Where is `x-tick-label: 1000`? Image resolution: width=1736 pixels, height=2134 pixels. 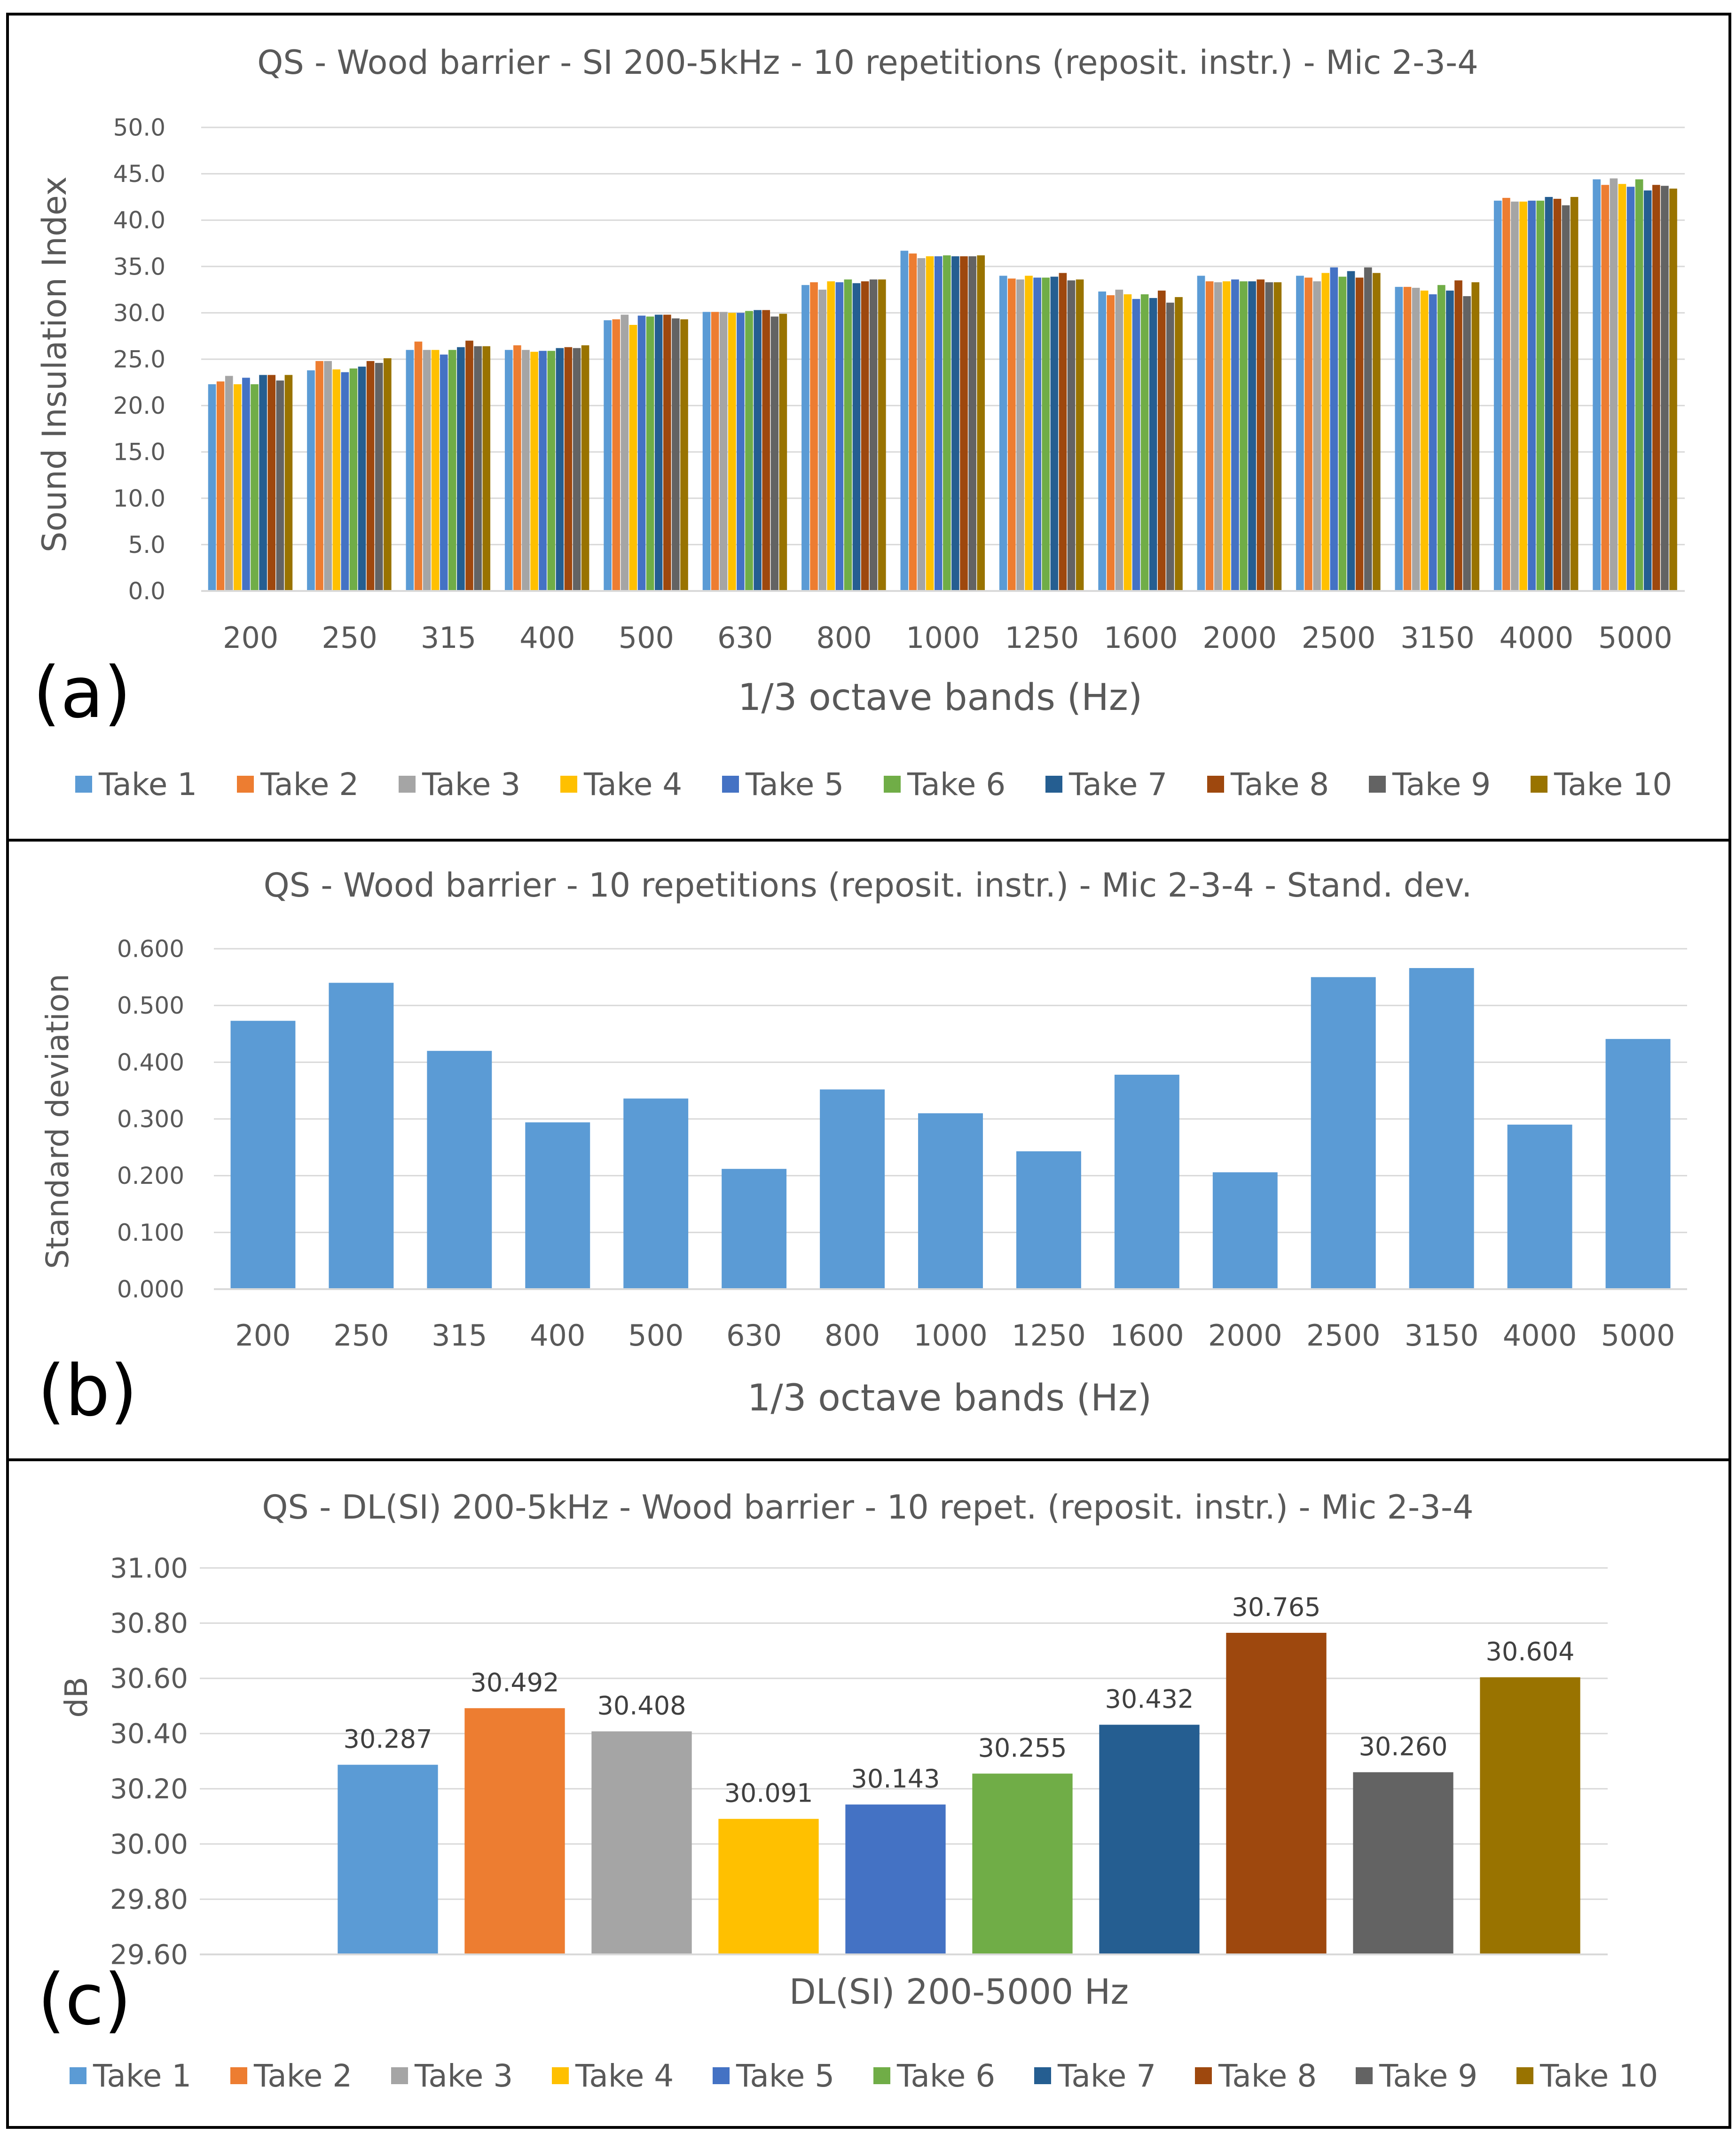
x-tick-label: 1000 is located at coordinates (943, 638).